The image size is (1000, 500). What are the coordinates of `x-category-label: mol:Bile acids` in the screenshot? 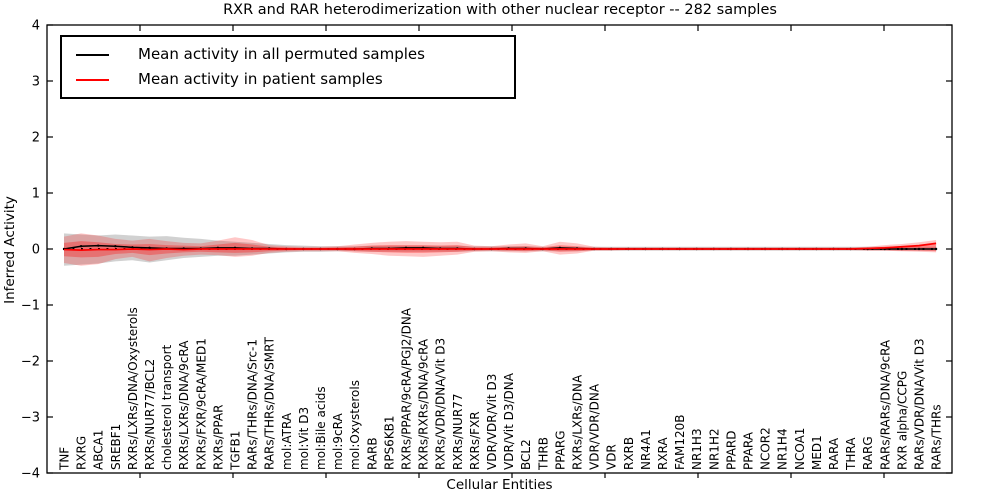 It's located at (321, 428).